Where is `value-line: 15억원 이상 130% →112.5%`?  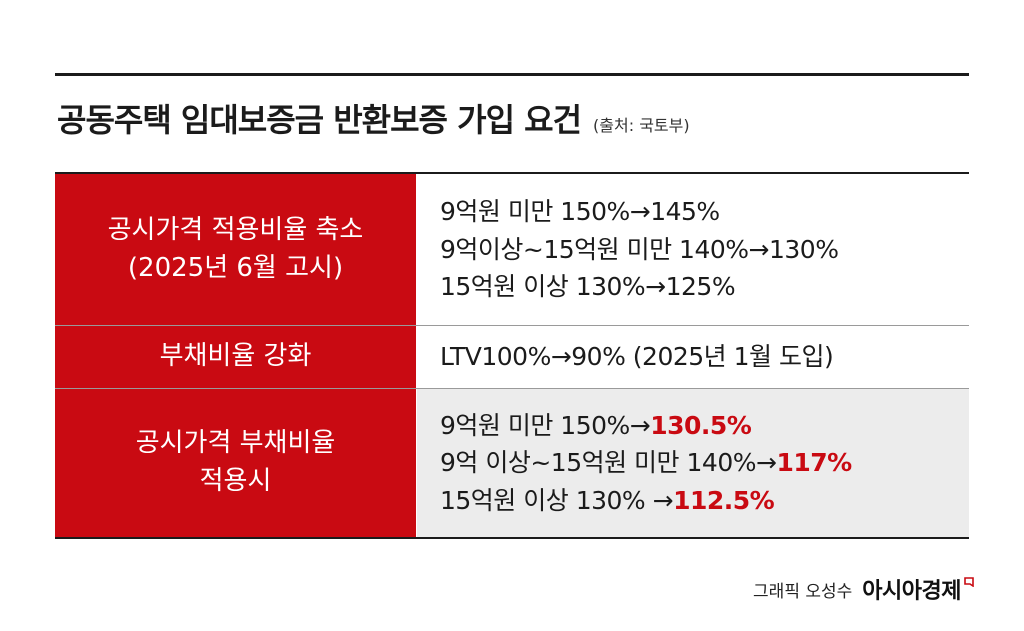
value-line: 15억원 이상 130% →112.5% is located at coordinates (704, 501).